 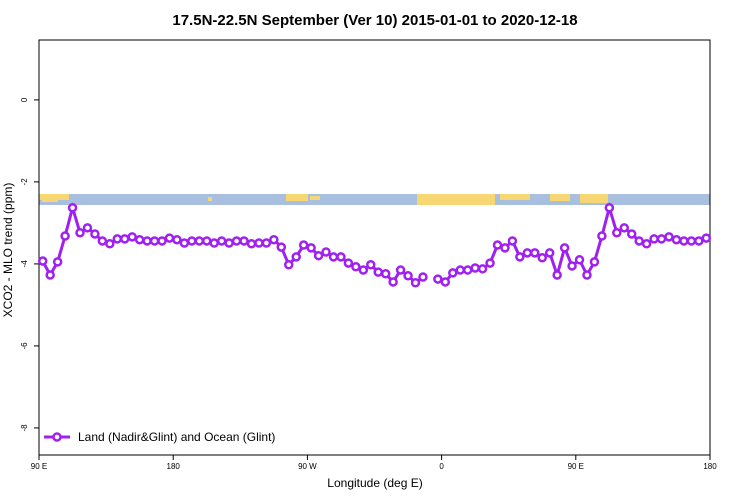 What do you see at coordinates (57, 437) in the screenshot?
I see `legend-marker` at bounding box center [57, 437].